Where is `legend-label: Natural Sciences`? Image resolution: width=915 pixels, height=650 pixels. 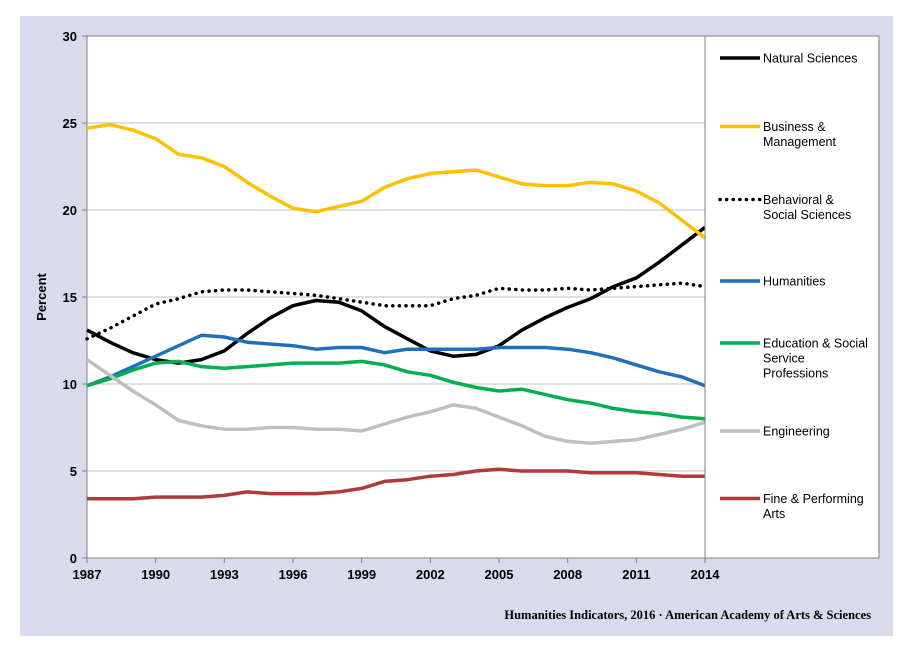
legend-label: Natural Sciences is located at coordinates (810, 59).